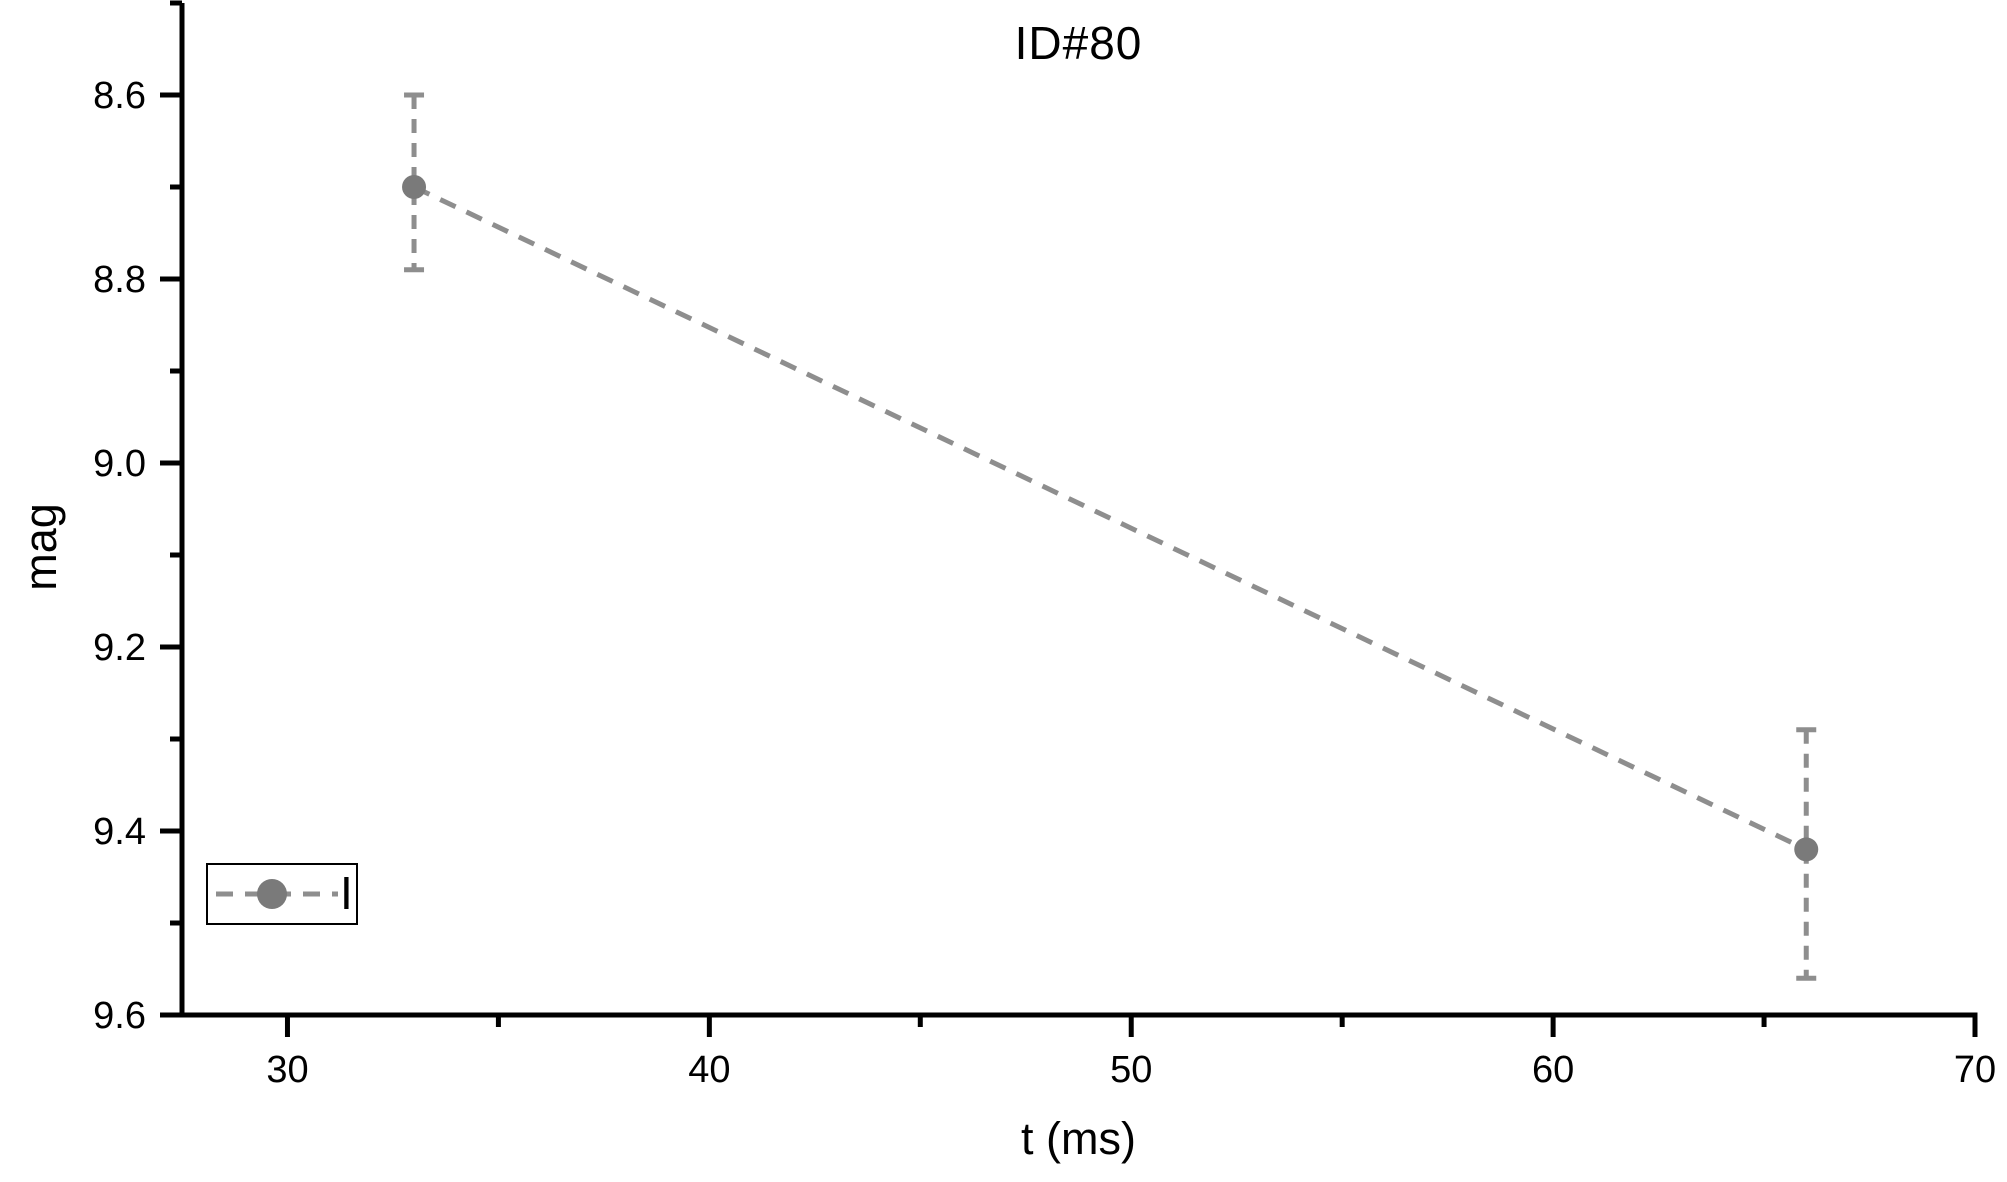 The image size is (2007, 1182). Describe the element at coordinates (119, 1016) in the screenshot. I see `y-tick-label: 9.6` at that location.